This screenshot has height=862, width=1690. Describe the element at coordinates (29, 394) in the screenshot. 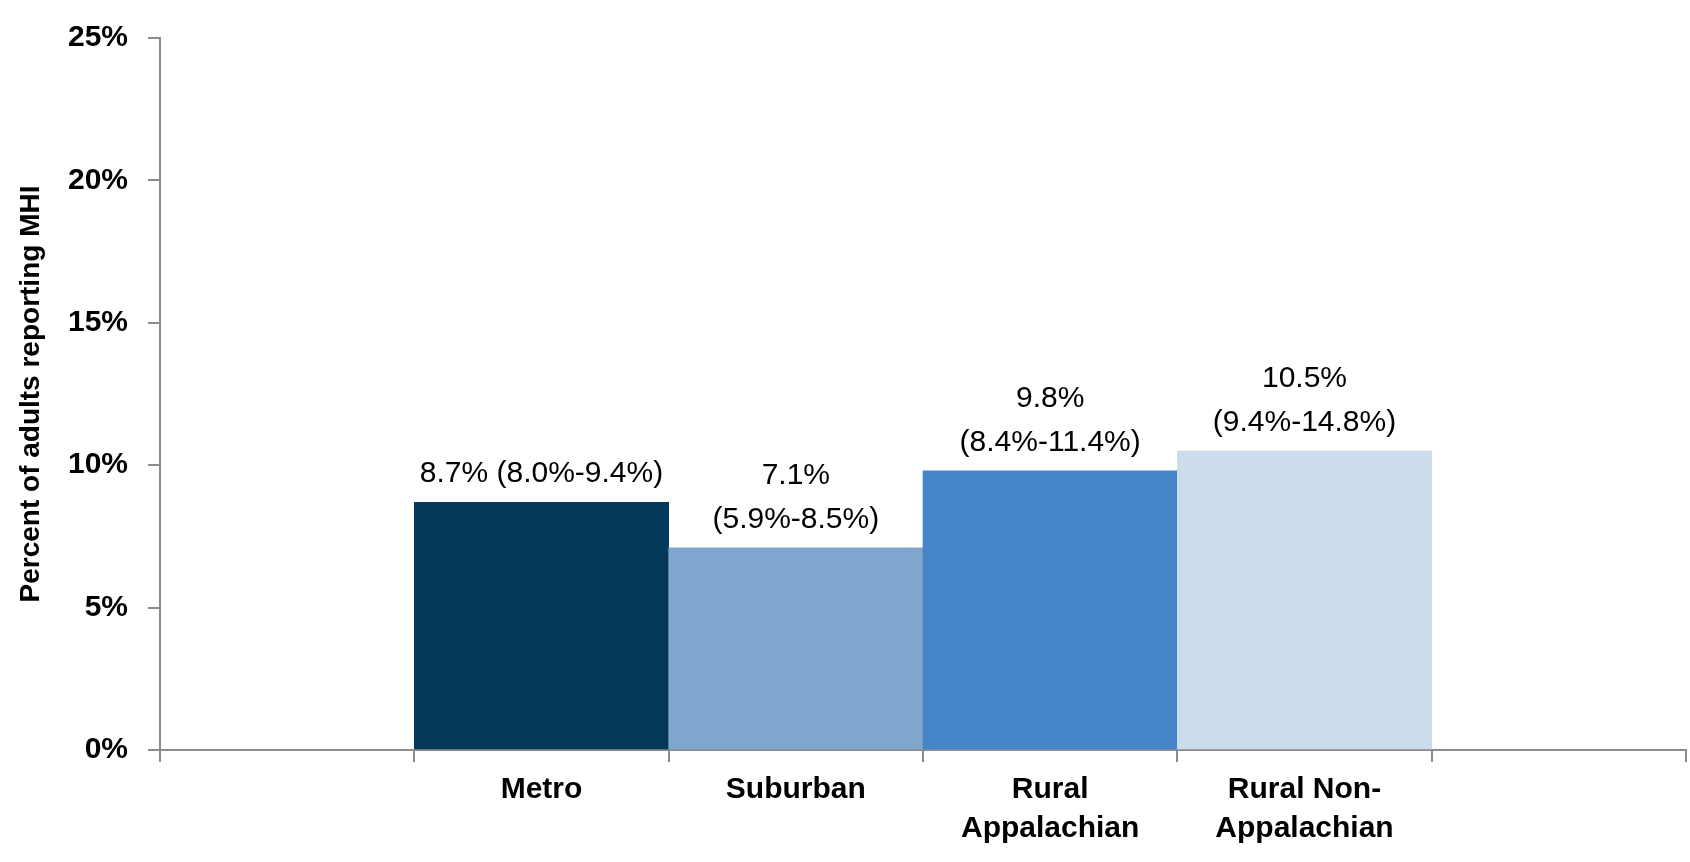

I see `y-axis-title: Percent of adults reporting MHI` at that location.